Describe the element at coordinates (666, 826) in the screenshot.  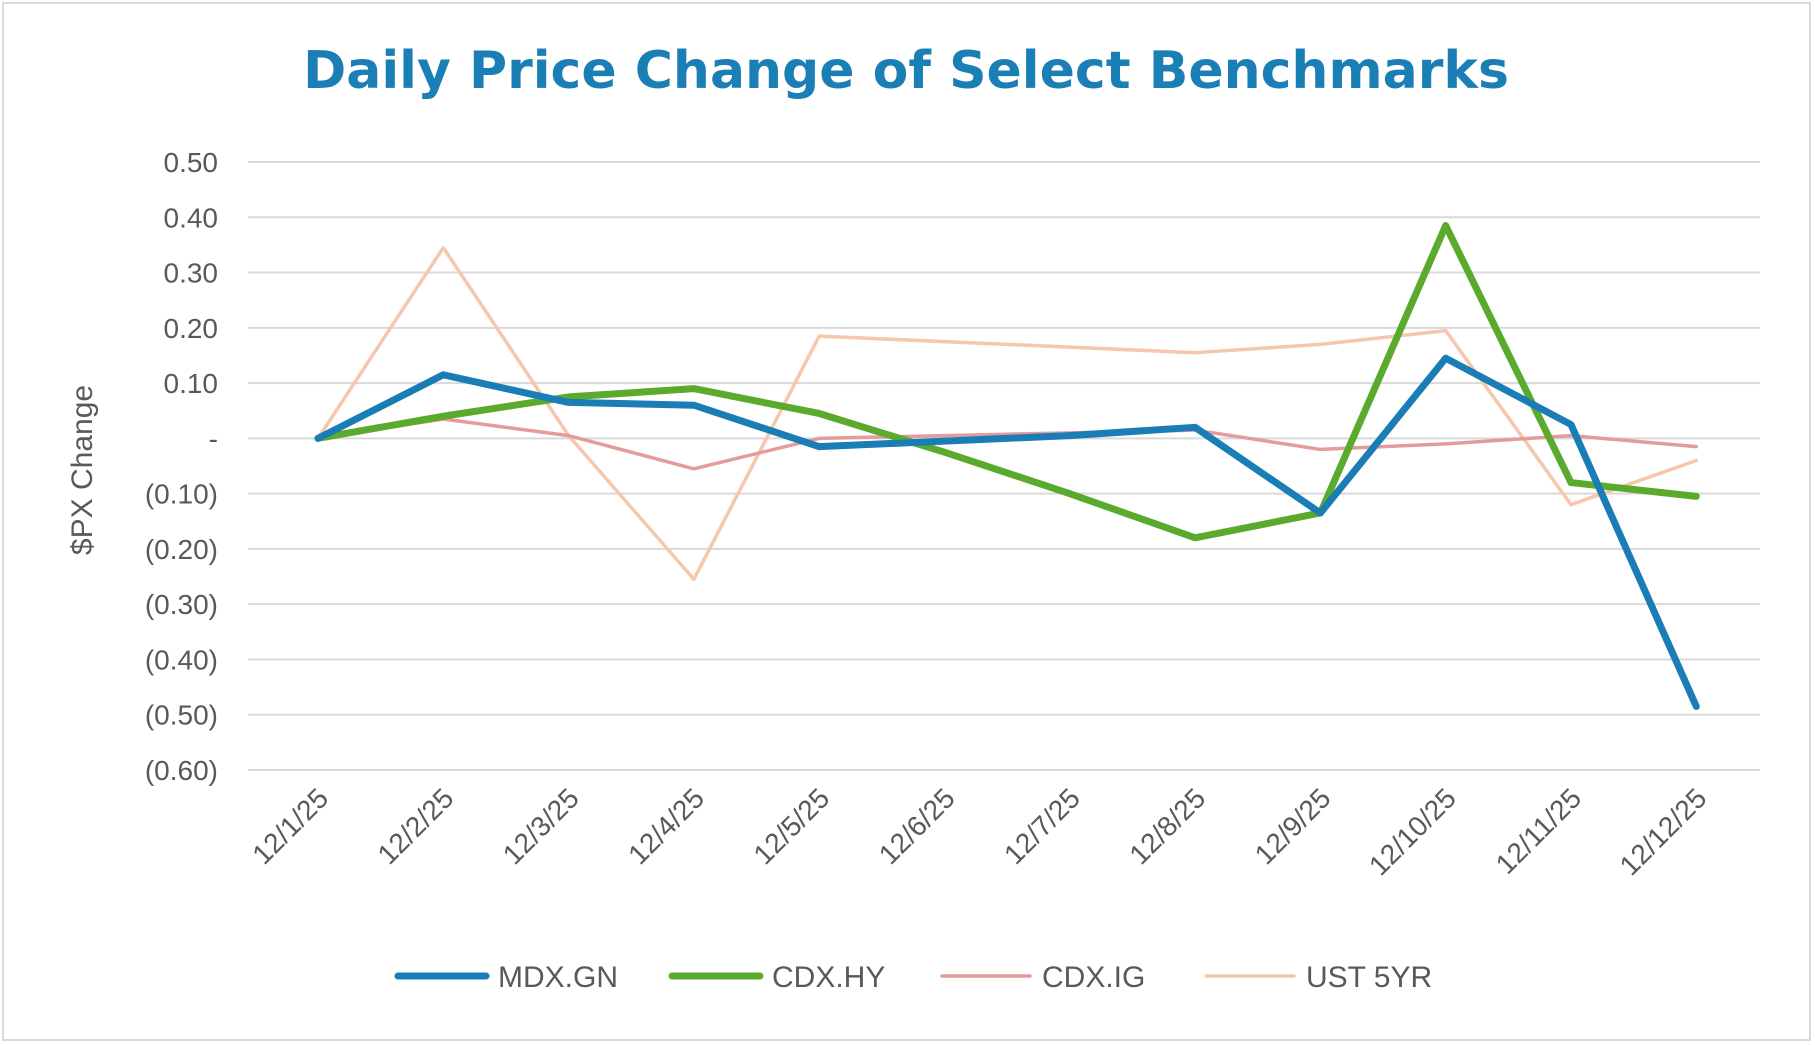
I see `x-tick-label: 12/4/25` at that location.